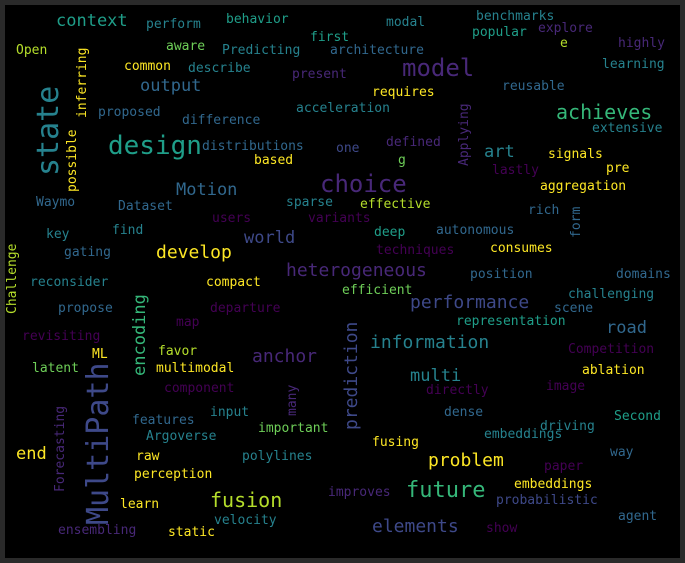 Image resolution: width=685 pixels, height=563 pixels. What do you see at coordinates (475, 230) in the screenshot?
I see `cloud-word: autonomous` at bounding box center [475, 230].